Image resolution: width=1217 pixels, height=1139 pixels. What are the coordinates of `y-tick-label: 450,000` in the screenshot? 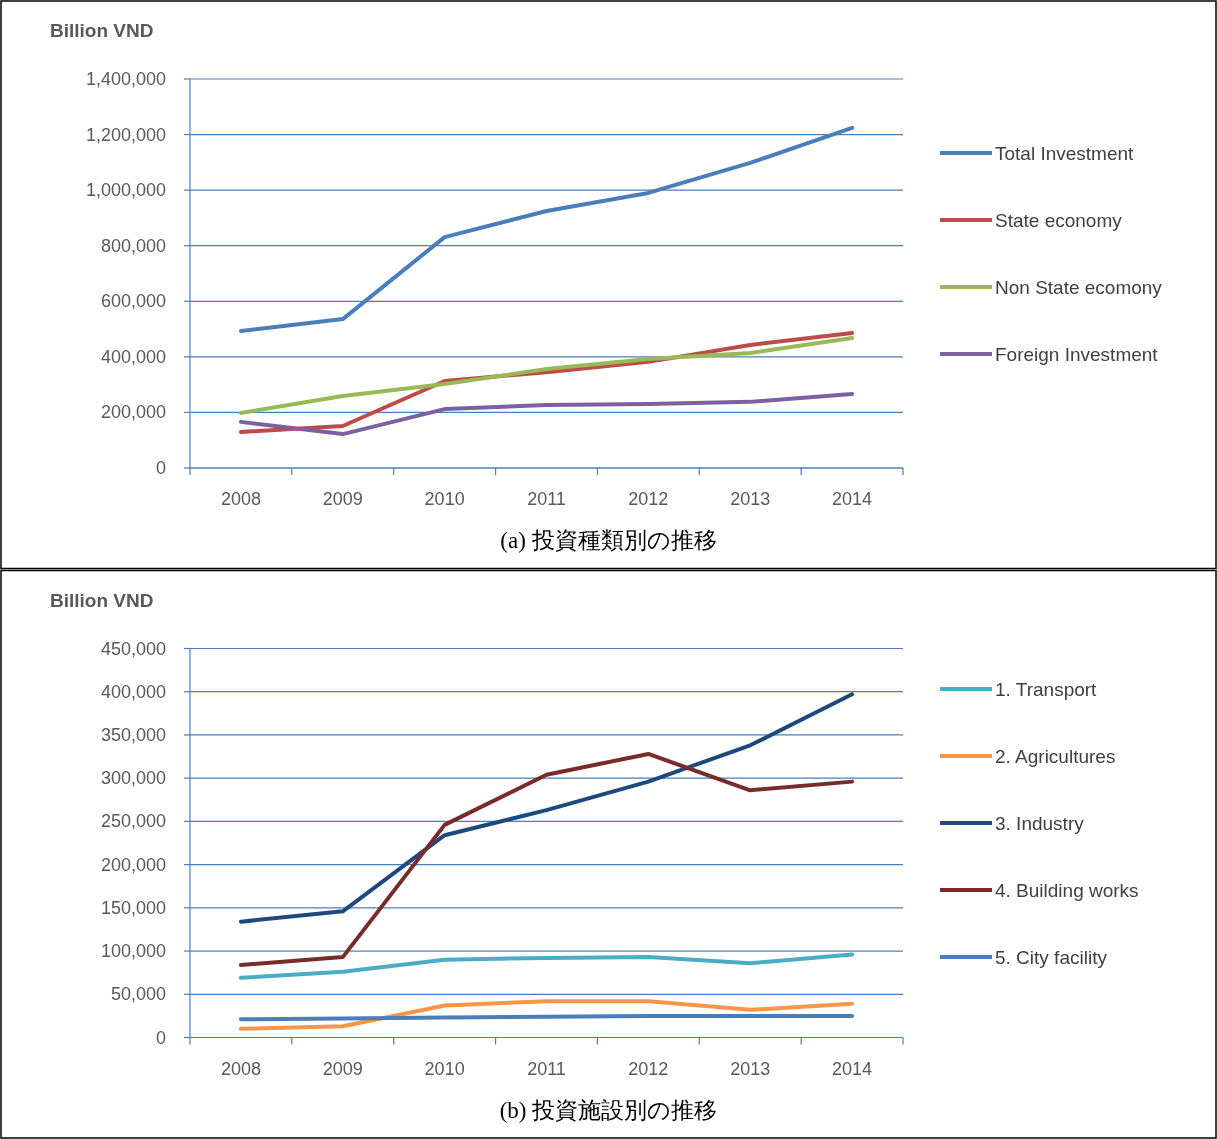 It's located at (133, 648).